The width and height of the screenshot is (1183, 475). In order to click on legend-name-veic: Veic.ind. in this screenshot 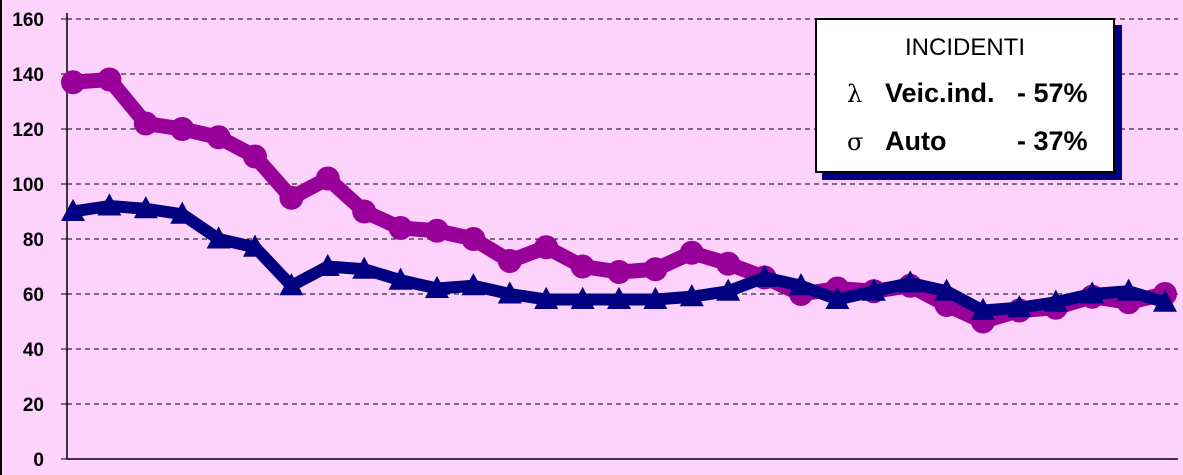, I will do `click(940, 93)`.